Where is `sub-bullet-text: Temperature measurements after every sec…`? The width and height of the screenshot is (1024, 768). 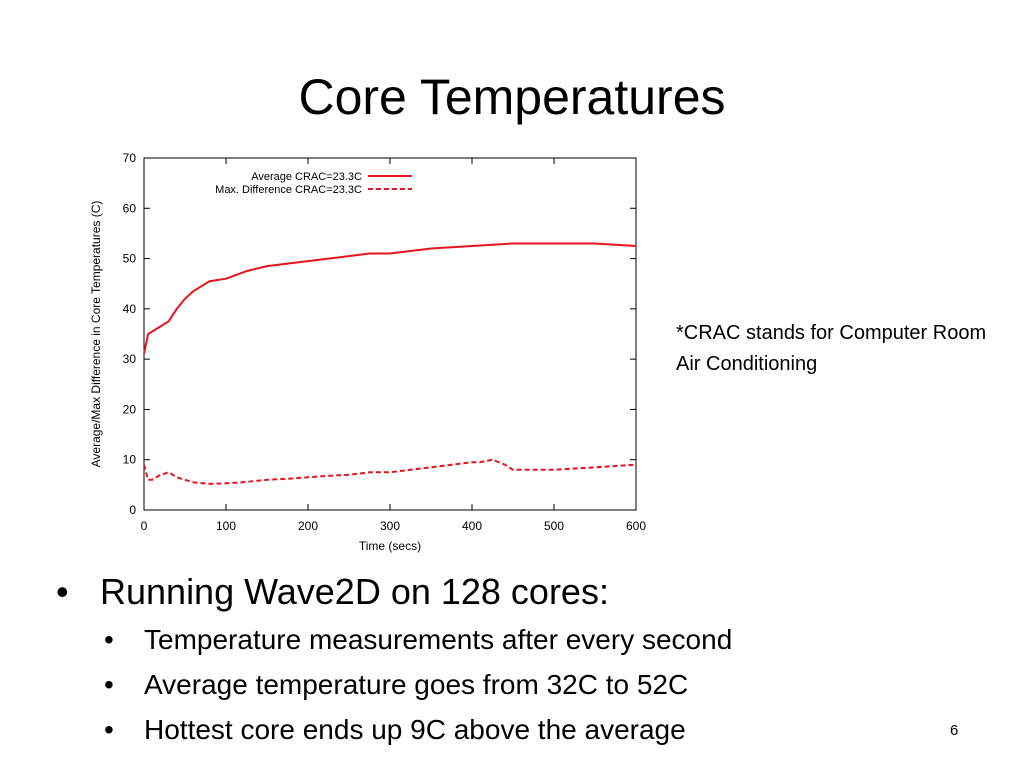 sub-bullet-text: Temperature measurements after every sec… is located at coordinates (438, 639).